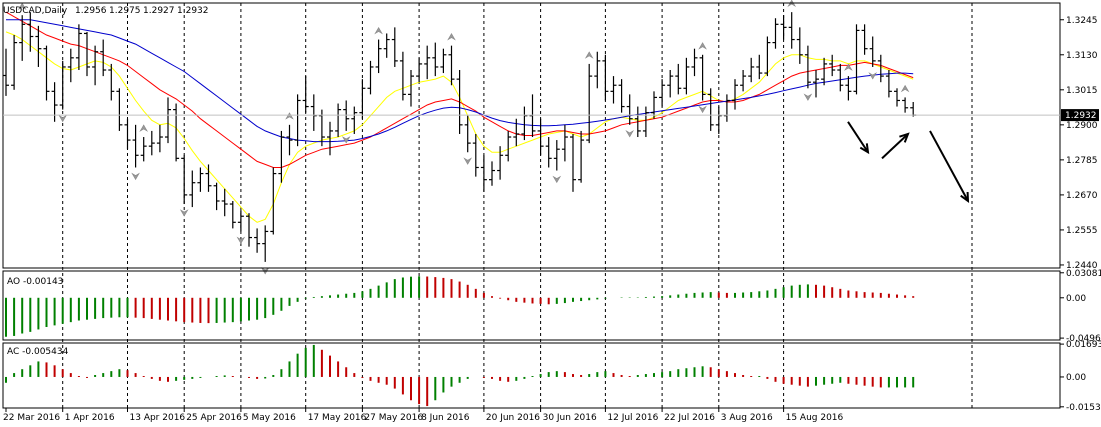  I want to click on ao-label: AO -0.00143, so click(35, 282).